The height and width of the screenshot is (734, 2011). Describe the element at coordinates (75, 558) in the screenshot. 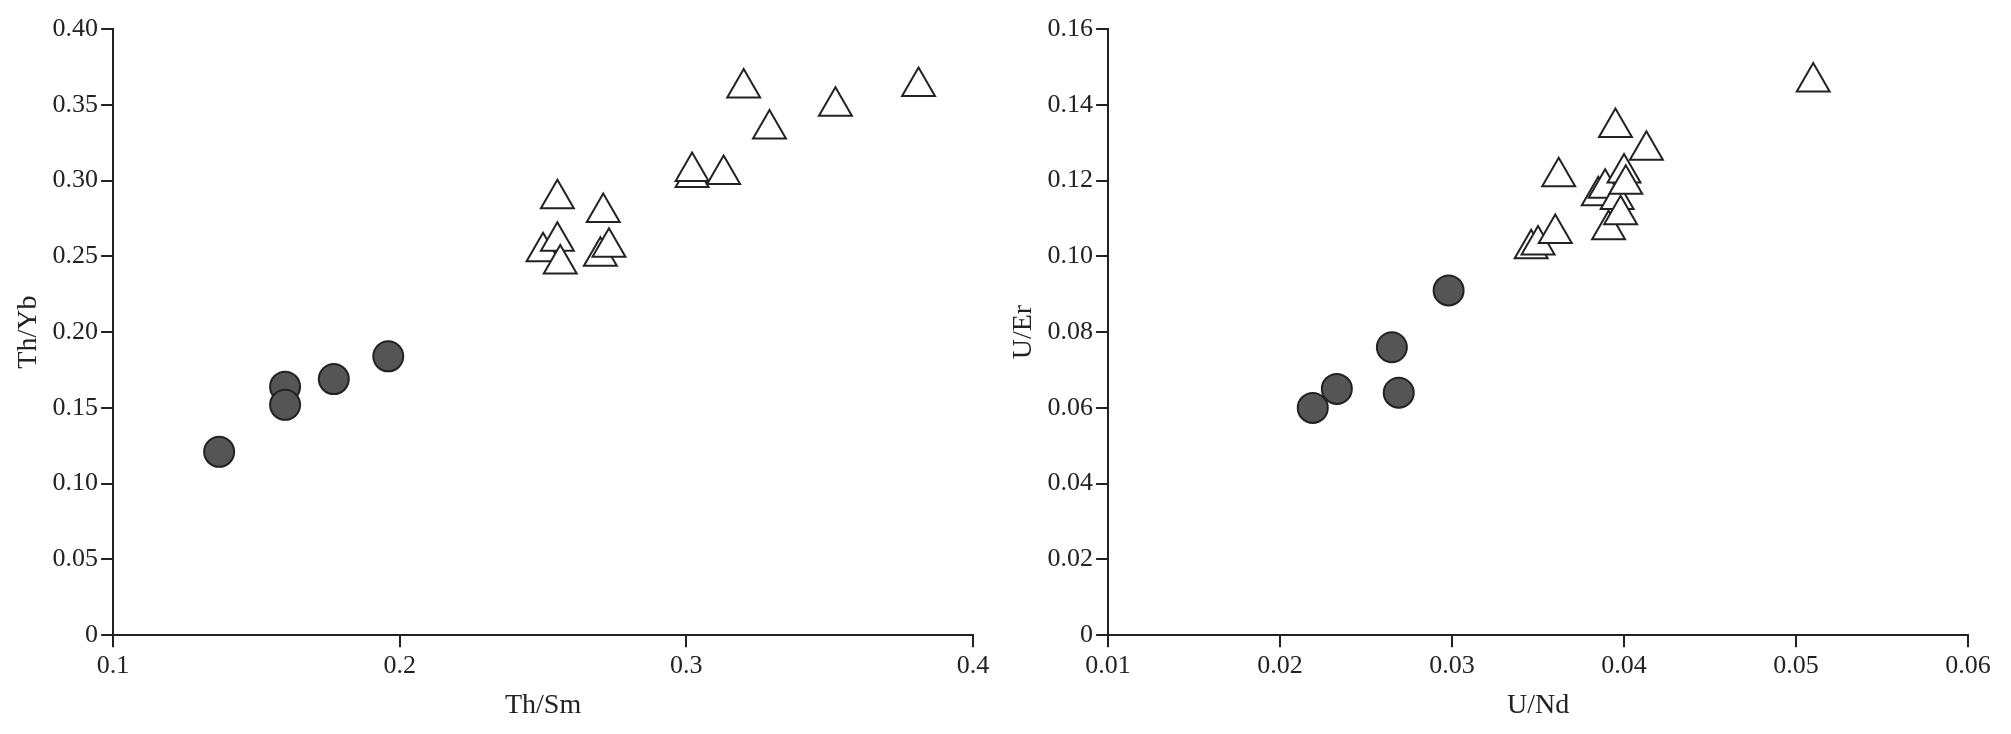

I see `y-tick-label: 0.05` at that location.